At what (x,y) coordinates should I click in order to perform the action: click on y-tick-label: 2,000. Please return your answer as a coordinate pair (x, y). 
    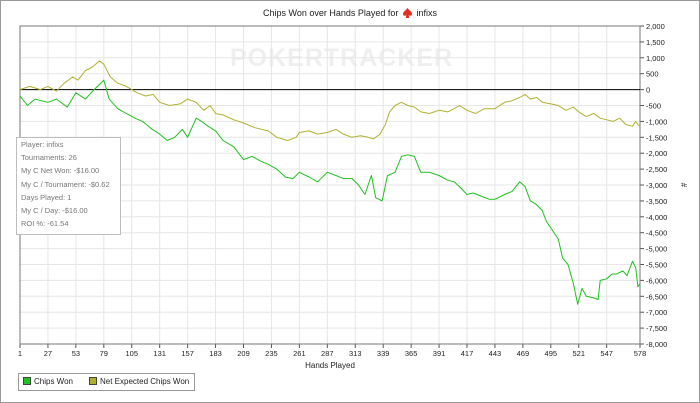
    Looking at the image, I should click on (655, 26).